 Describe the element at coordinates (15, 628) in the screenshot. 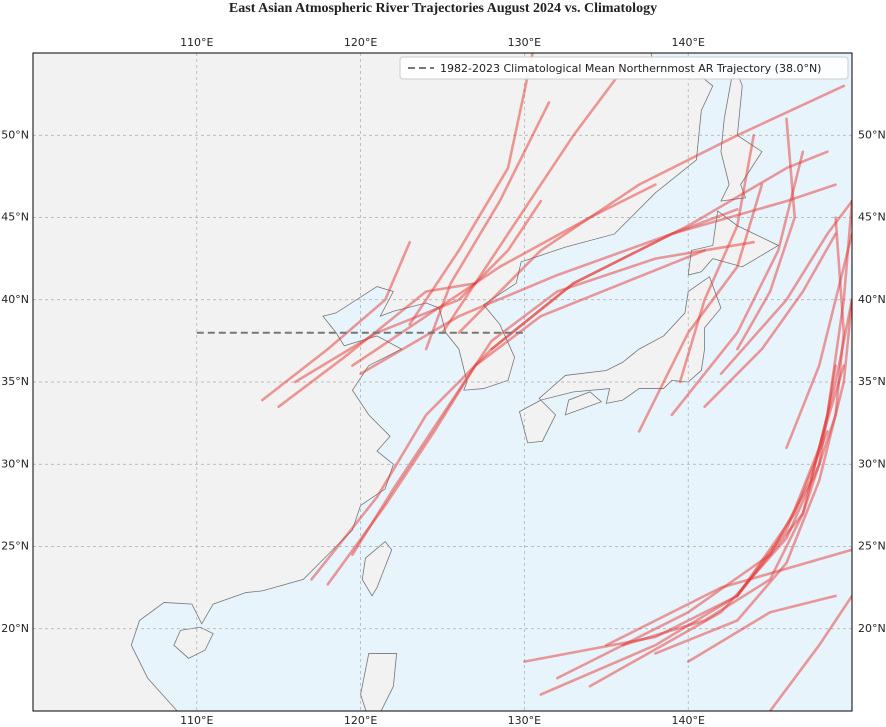

I see `y-tick-label-left: 20°N` at that location.